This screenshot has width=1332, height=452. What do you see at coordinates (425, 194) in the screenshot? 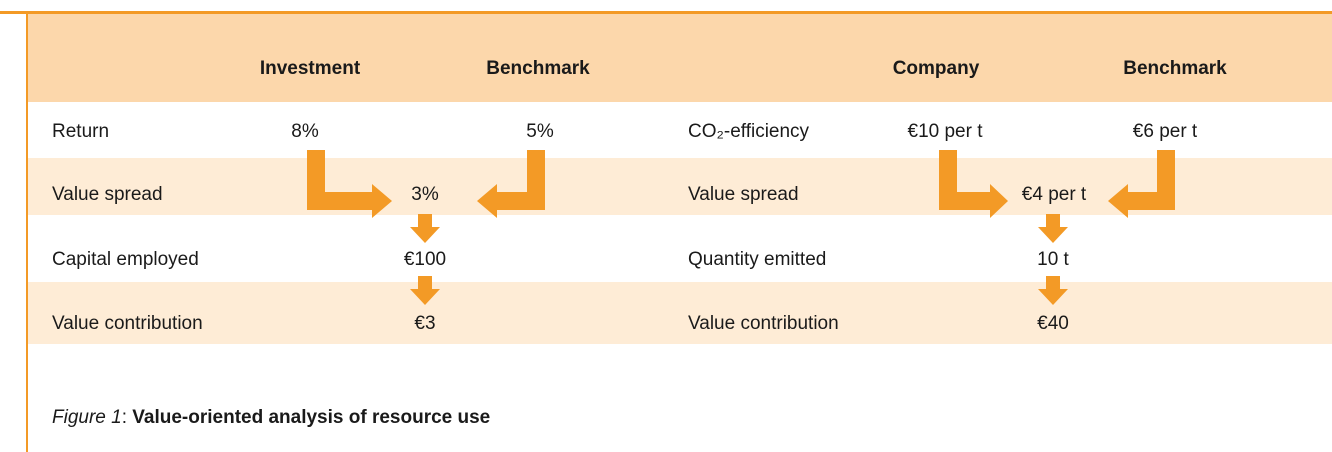
I see `cell: 3%` at bounding box center [425, 194].